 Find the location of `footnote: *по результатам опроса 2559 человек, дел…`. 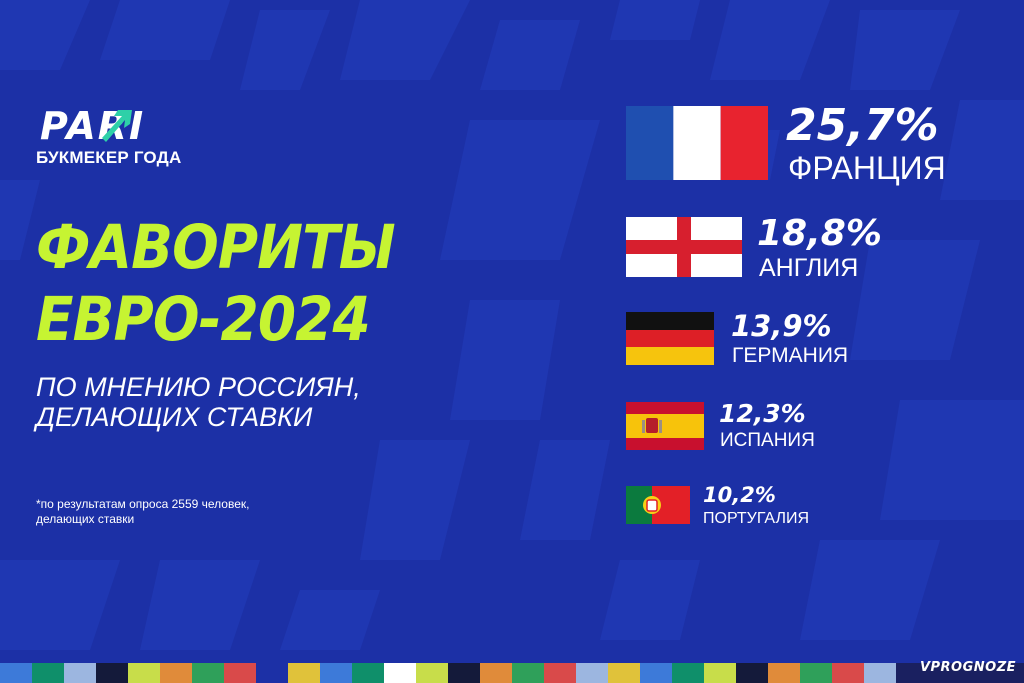

footnote: *по результатам опроса 2559 человек, дел… is located at coordinates (166, 512).